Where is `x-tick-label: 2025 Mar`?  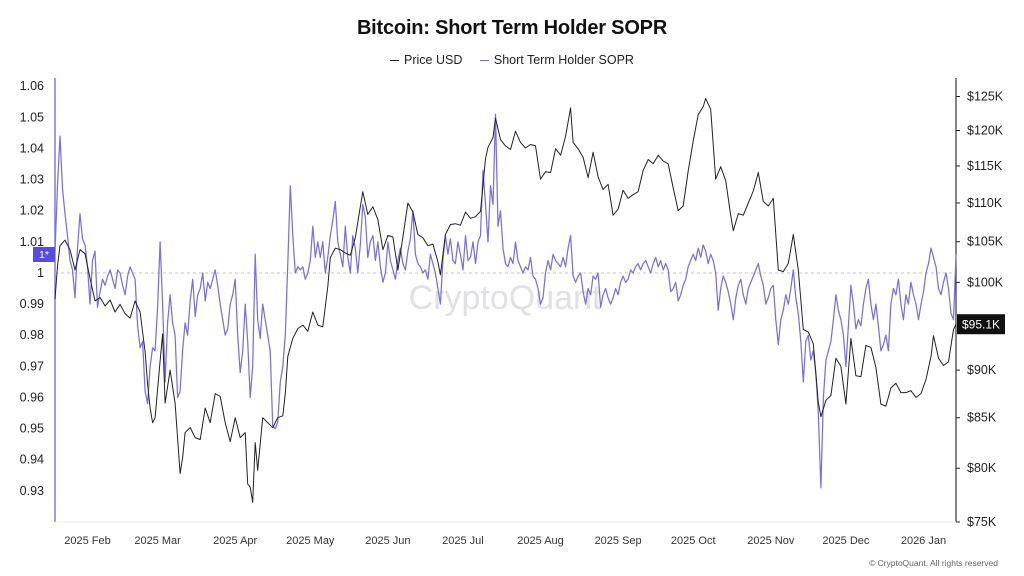
x-tick-label: 2025 Mar is located at coordinates (157, 541).